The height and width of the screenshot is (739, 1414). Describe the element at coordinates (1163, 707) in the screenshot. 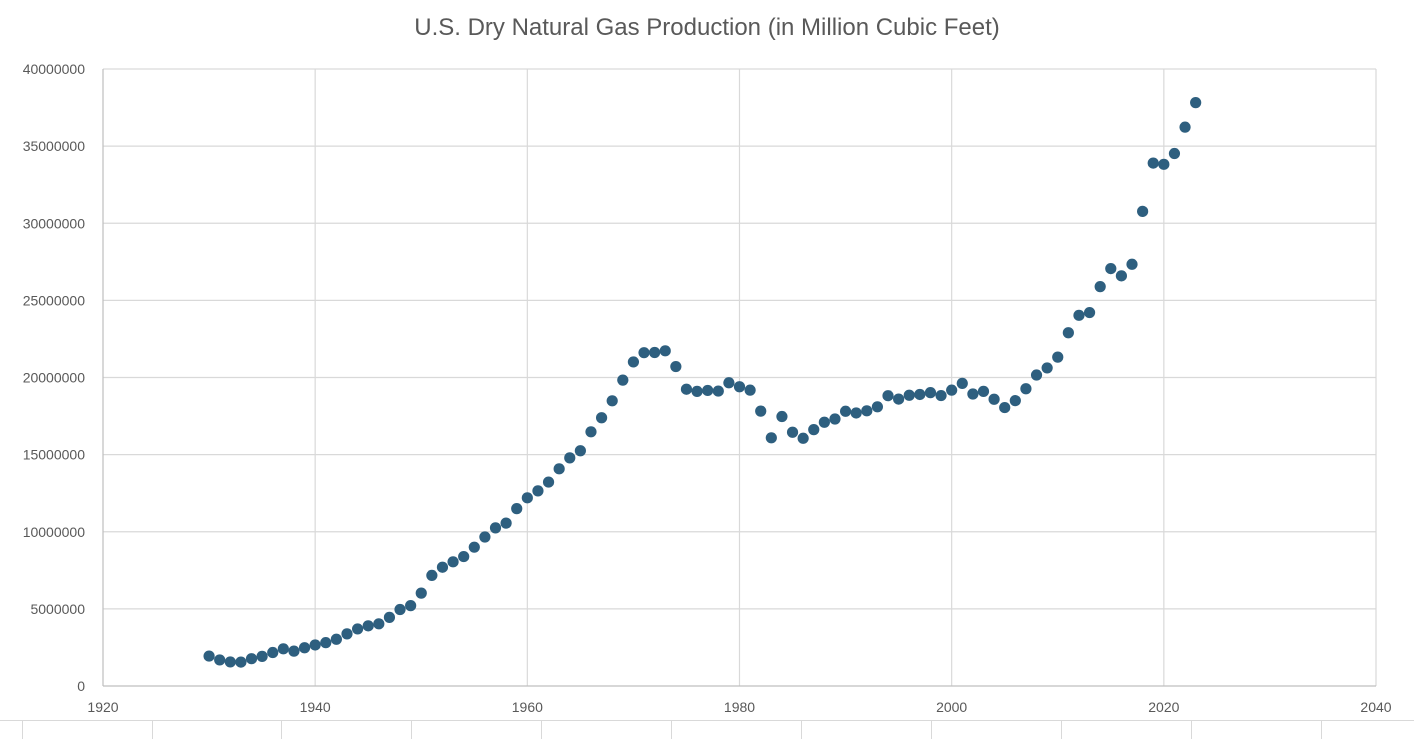

I see `x-tick-label: 2020` at that location.